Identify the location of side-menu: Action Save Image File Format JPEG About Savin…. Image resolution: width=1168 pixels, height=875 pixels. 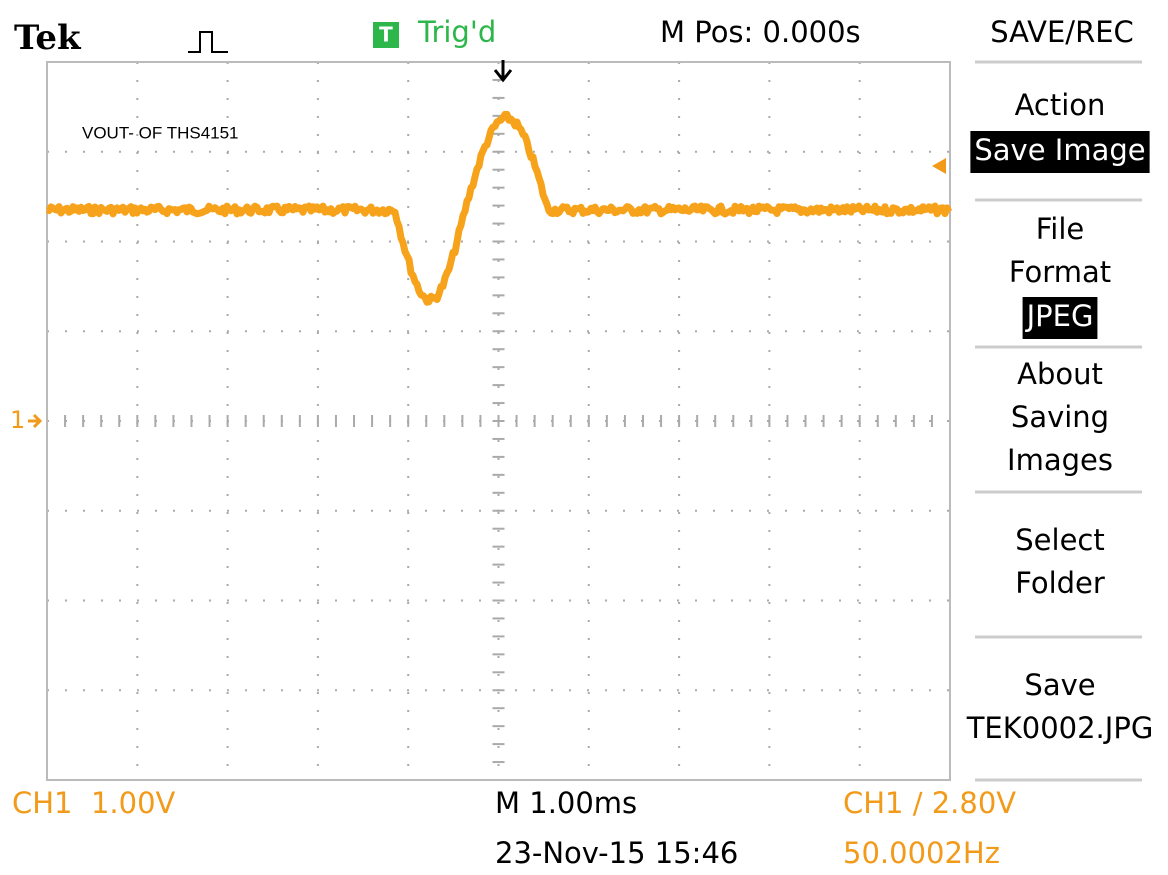
(1060, 421).